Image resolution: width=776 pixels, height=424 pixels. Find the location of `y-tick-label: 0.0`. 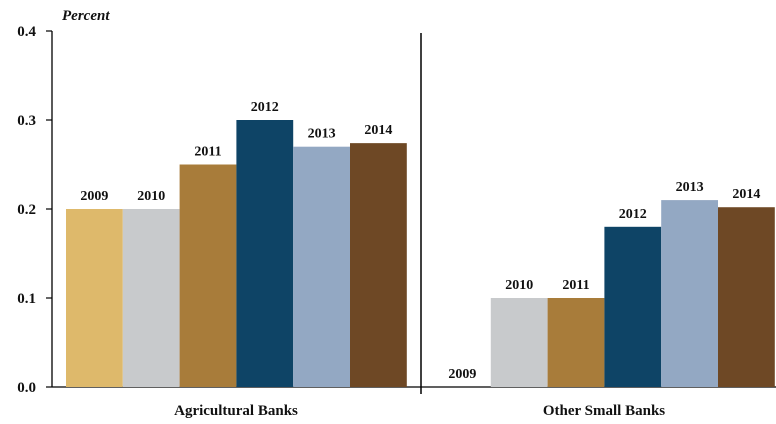

y-tick-label: 0.0 is located at coordinates (26, 388).